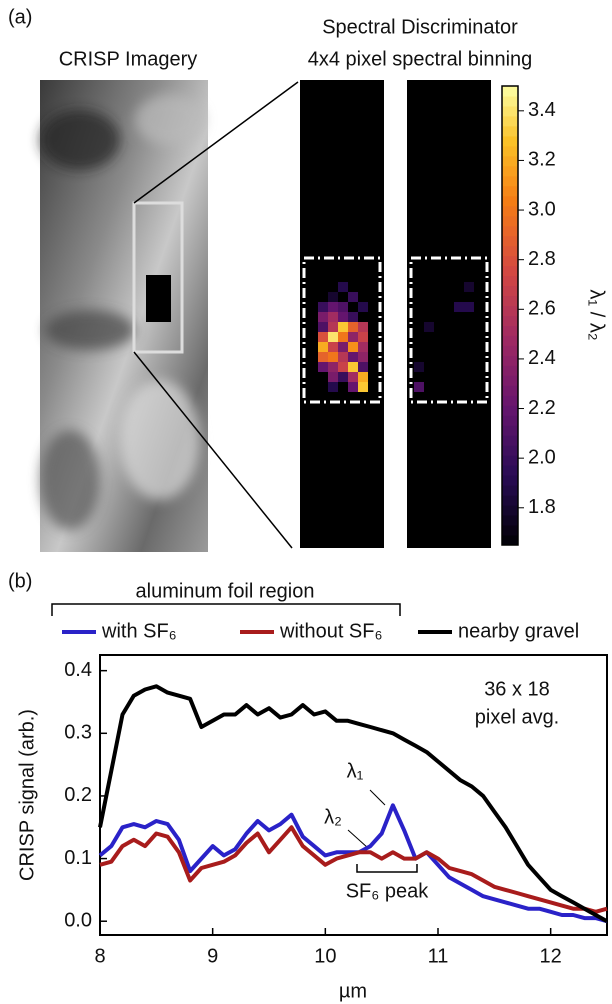  What do you see at coordinates (387, 868) in the screenshot?
I see `peak-bracket` at bounding box center [387, 868].